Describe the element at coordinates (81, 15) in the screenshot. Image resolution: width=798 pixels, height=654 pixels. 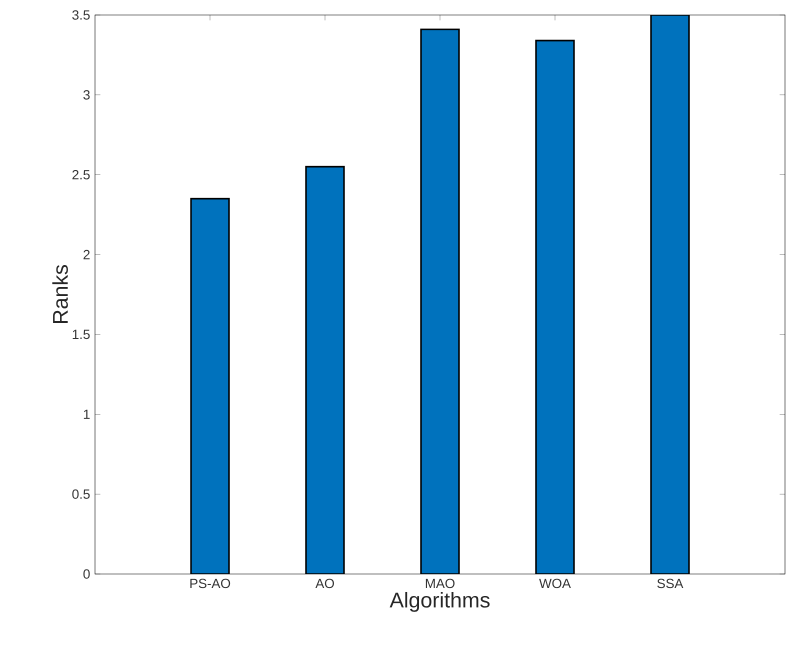
I see `y-tick-label: 3.5` at that location.